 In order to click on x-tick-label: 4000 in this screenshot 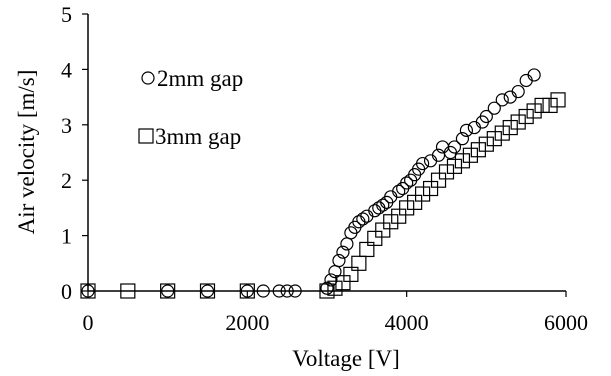, I will do `click(407, 322)`.